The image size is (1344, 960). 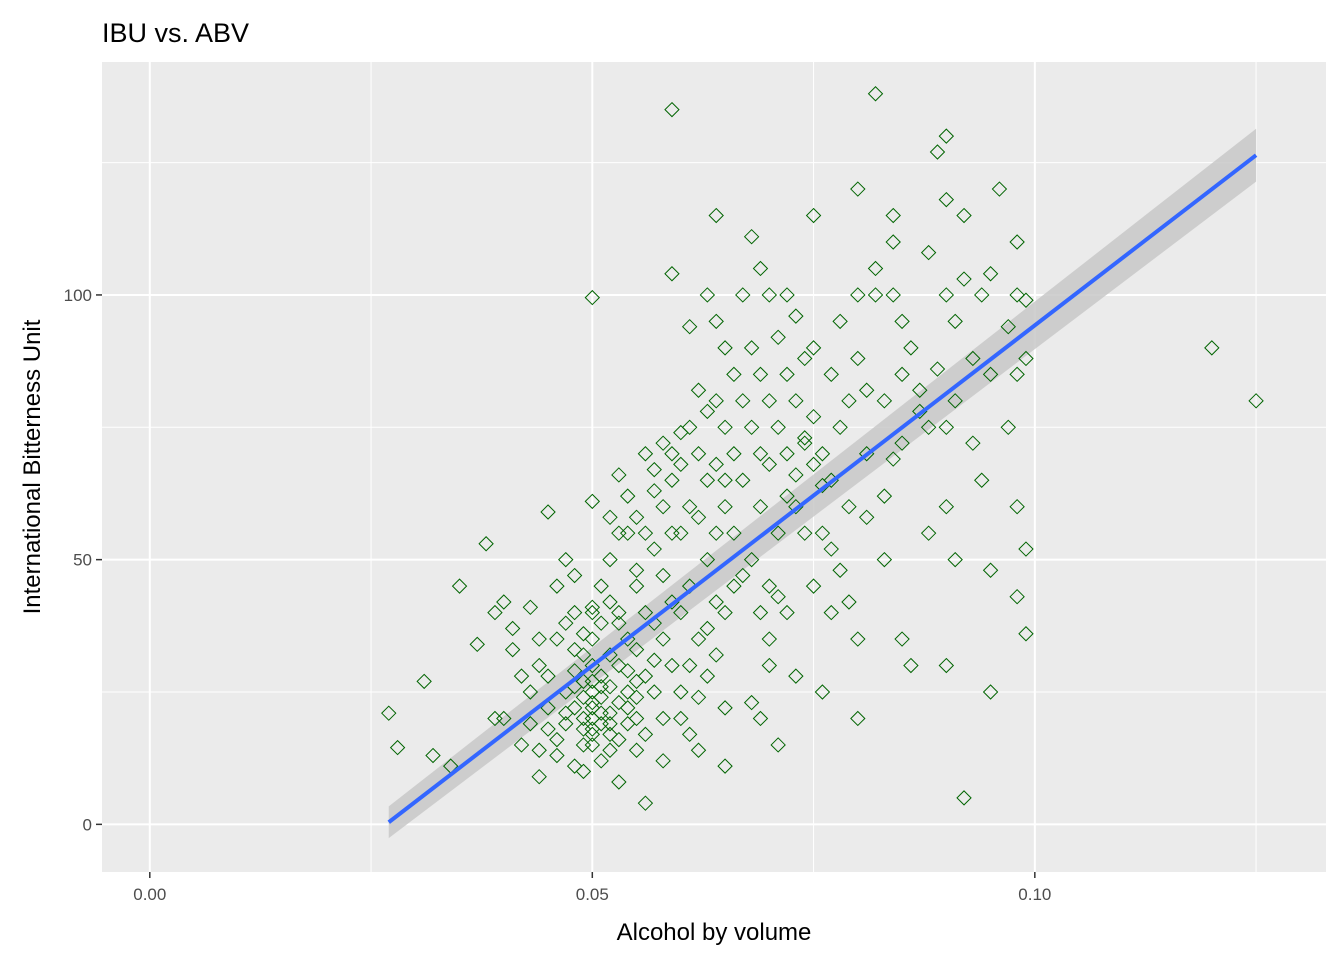 What do you see at coordinates (149, 894) in the screenshot?
I see `x-tick-label: 0.00` at bounding box center [149, 894].